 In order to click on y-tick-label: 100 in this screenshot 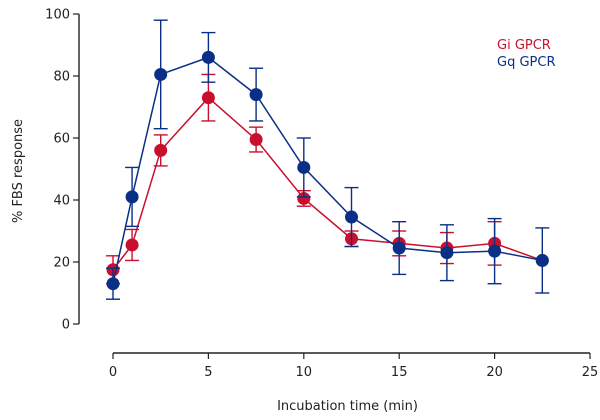, I will do `click(57, 15)`.